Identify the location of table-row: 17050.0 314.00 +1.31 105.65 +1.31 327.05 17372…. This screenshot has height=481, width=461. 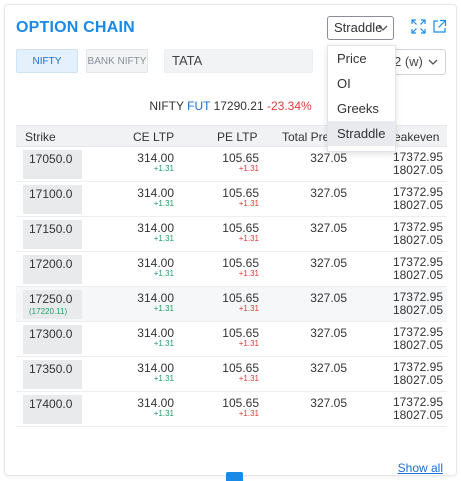
(231, 164).